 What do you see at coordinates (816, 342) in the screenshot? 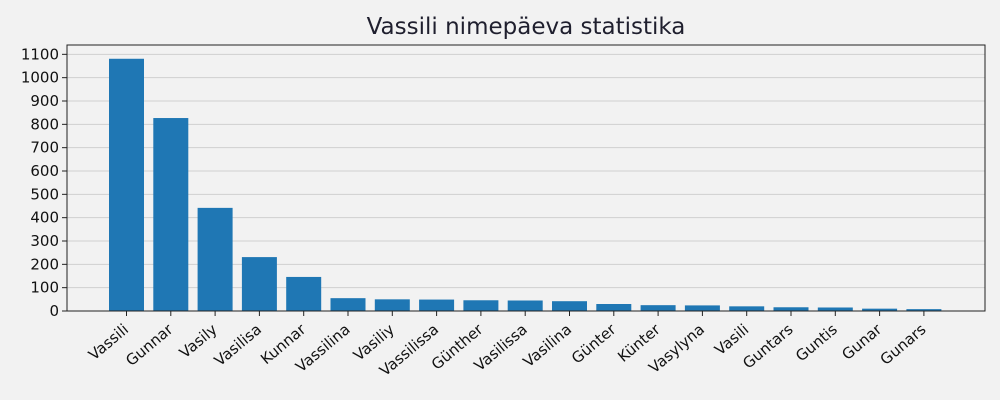
I see `x-tick-label: Guntis` at bounding box center [816, 342].